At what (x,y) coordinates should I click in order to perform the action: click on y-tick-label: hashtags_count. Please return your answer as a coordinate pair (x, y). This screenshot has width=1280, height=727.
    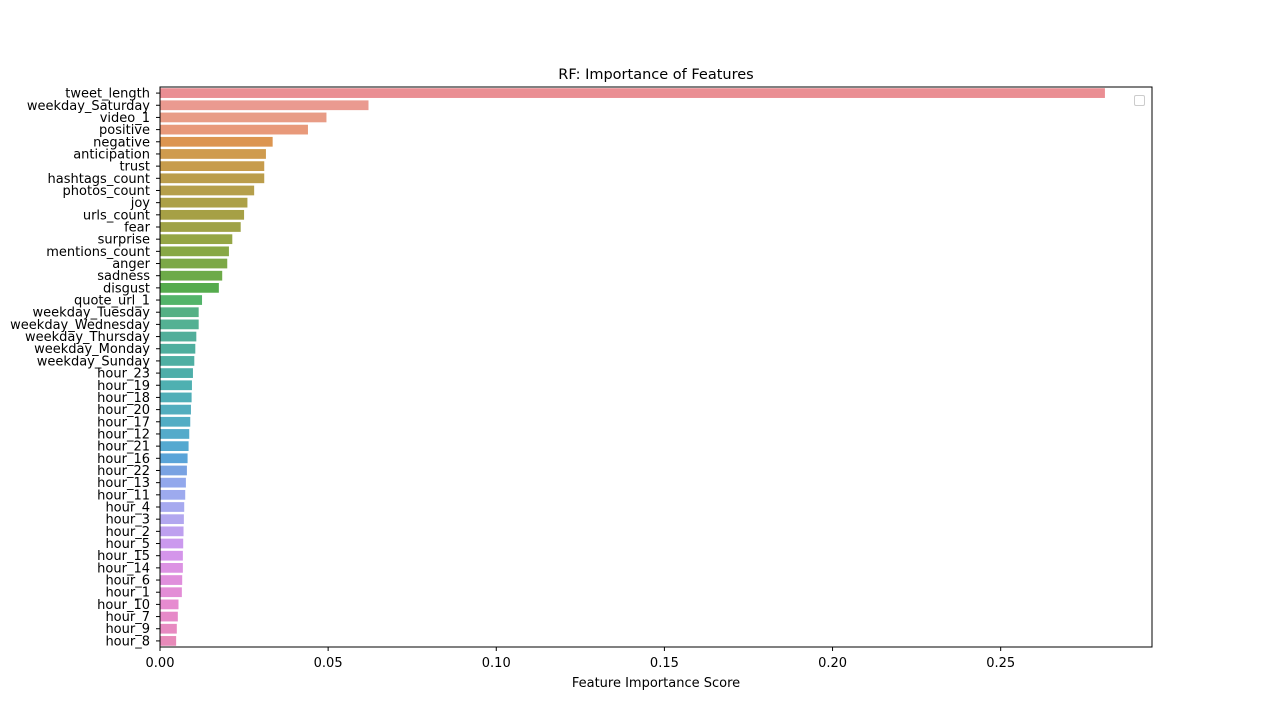
    Looking at the image, I should click on (99, 179).